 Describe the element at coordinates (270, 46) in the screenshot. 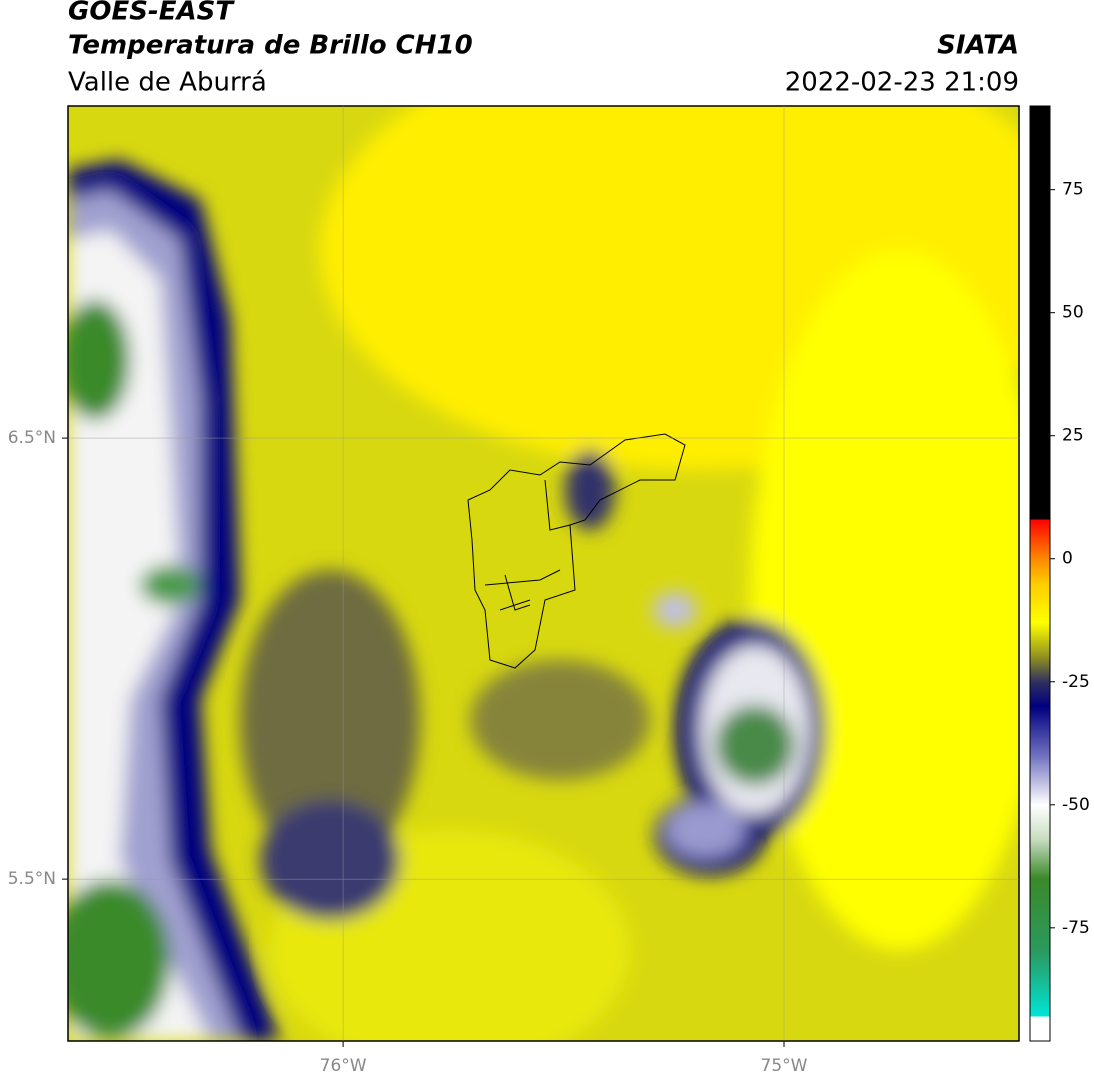

I see `subtitle: Temperatura de Brillo CH10` at that location.